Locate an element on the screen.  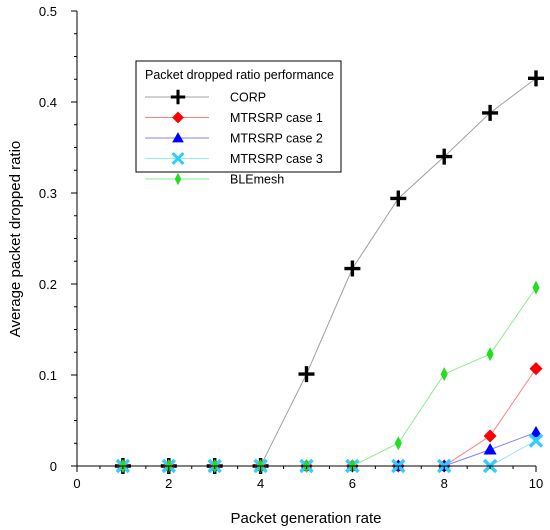
x-tick-label: 6 is located at coordinates (352, 483).